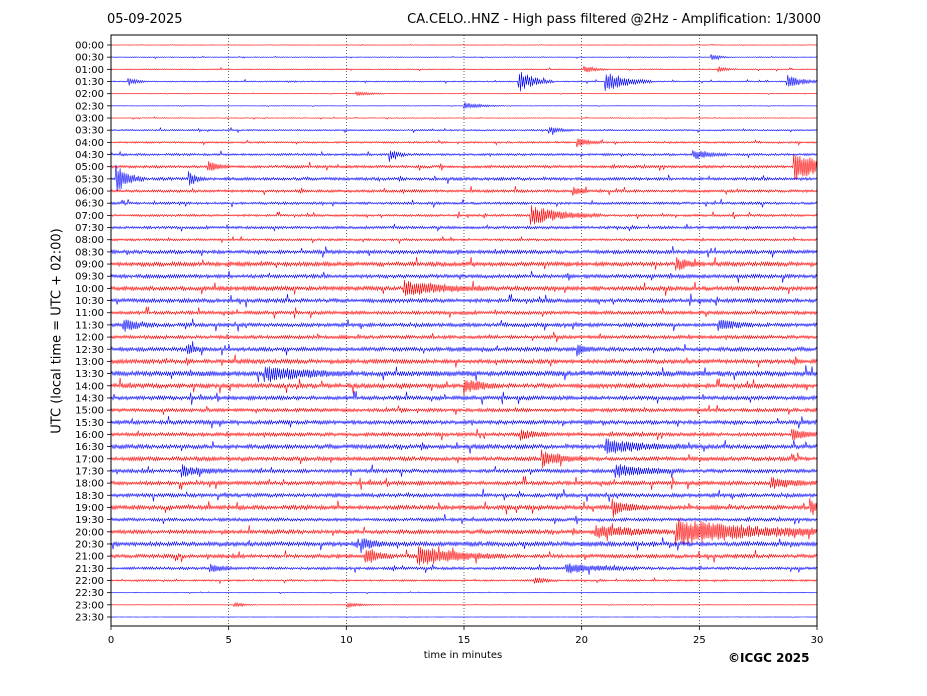 The width and height of the screenshot is (927, 696). Describe the element at coordinates (89, 520) in the screenshot. I see `y-tick-label: 19:30` at that location.